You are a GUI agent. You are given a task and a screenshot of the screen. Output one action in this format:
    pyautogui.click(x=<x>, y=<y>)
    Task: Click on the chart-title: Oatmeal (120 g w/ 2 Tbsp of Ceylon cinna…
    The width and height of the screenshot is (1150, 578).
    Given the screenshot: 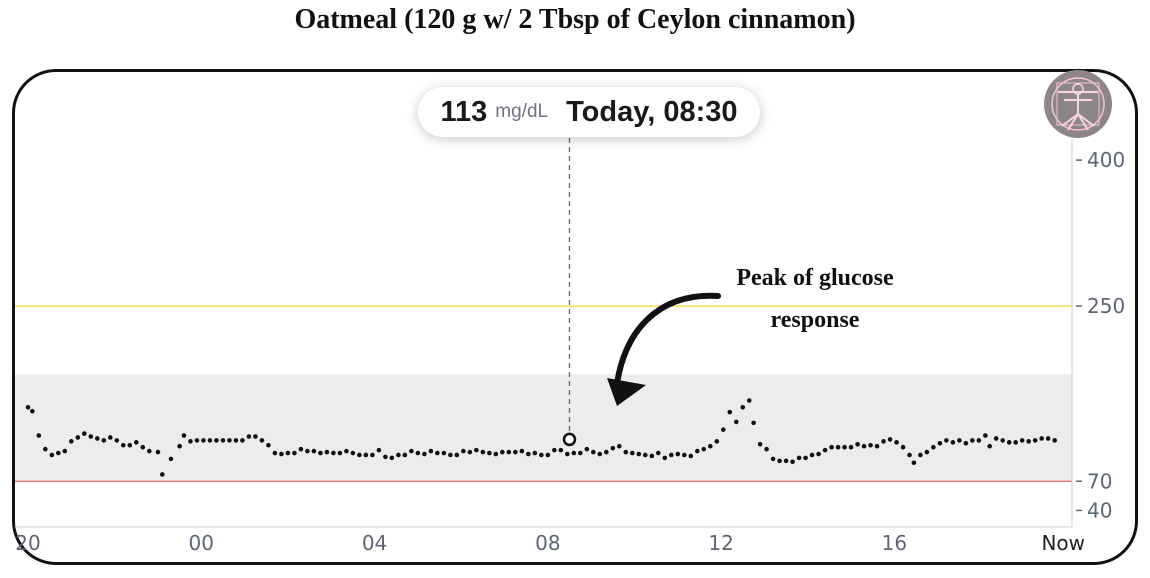 What is the action you would take?
    pyautogui.click(x=575, y=19)
    